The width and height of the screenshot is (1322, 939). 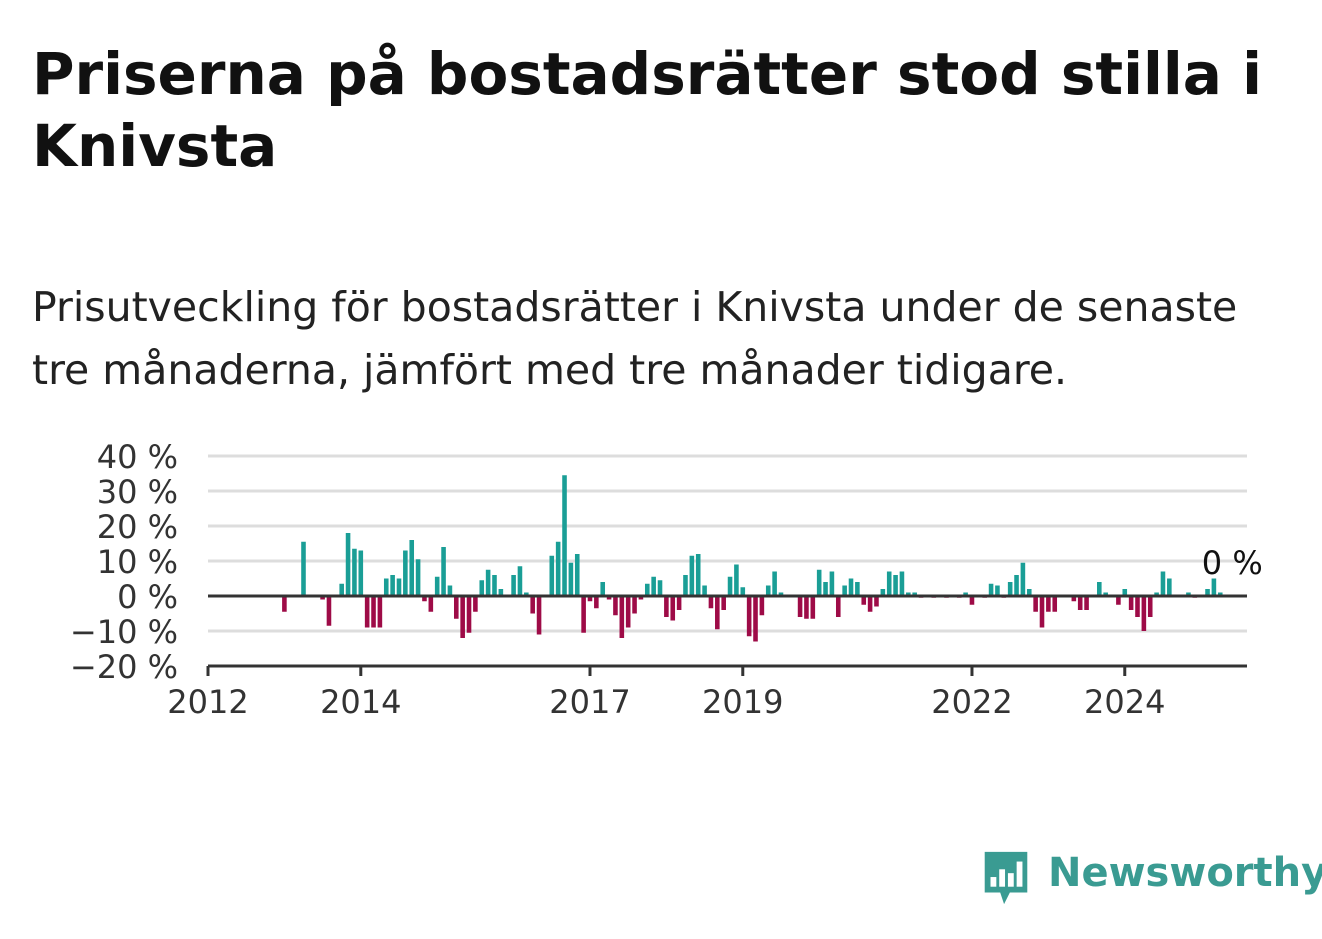 I want to click on brand-name: Newsworthy, so click(x=1185, y=873).